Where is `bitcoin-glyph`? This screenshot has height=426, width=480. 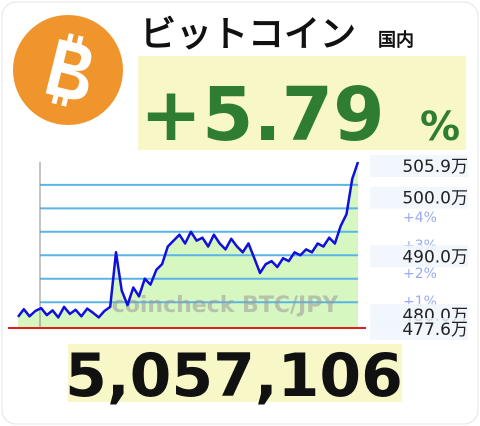 bitcoin-glyph is located at coordinates (68, 70).